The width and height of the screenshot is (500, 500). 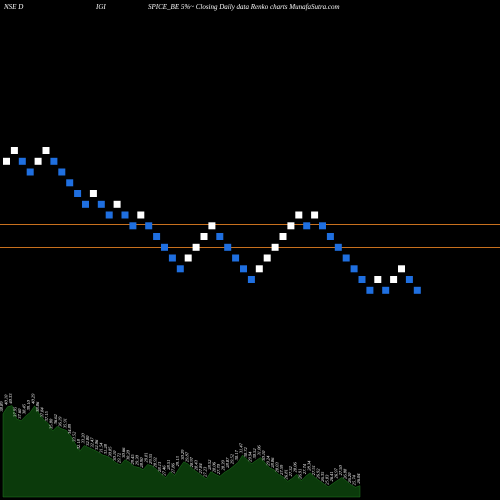 I want to click on volume-value-label: 27.23, so click(x=204, y=471).